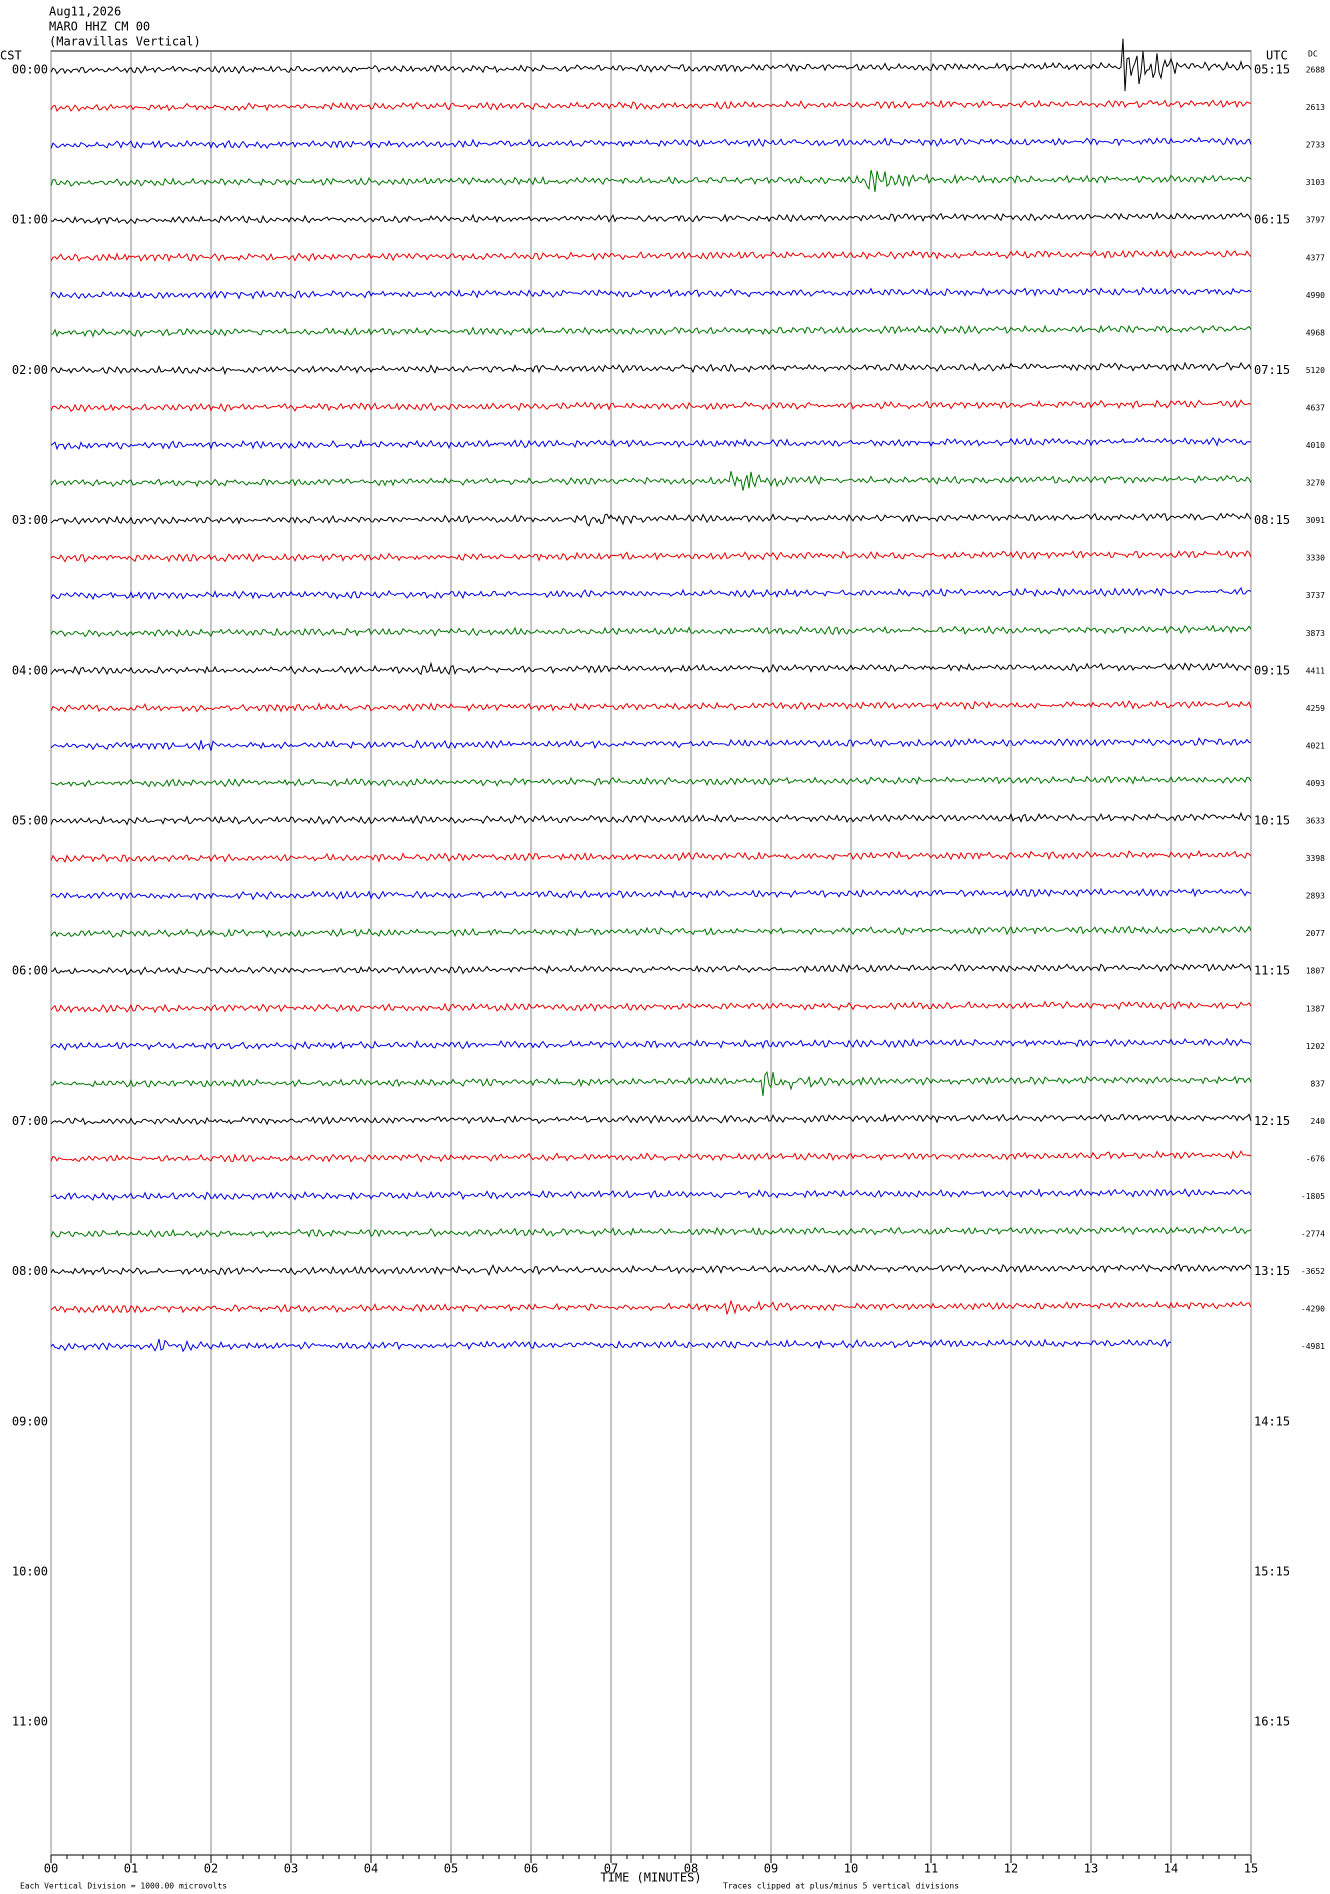 This screenshot has width=1330, height=1894. I want to click on dc-value: -676, so click(1315, 1158).